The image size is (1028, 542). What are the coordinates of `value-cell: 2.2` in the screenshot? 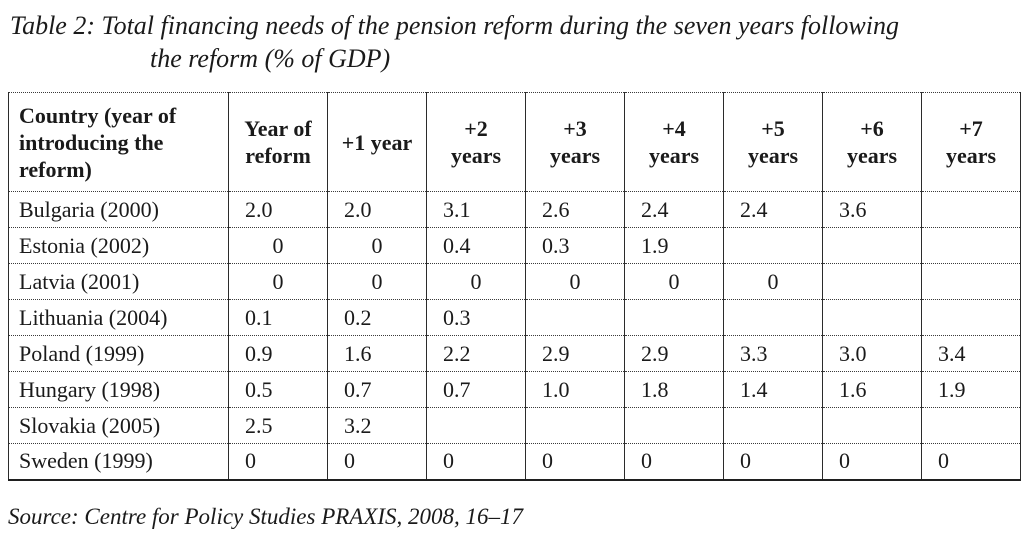 It's located at (476, 353).